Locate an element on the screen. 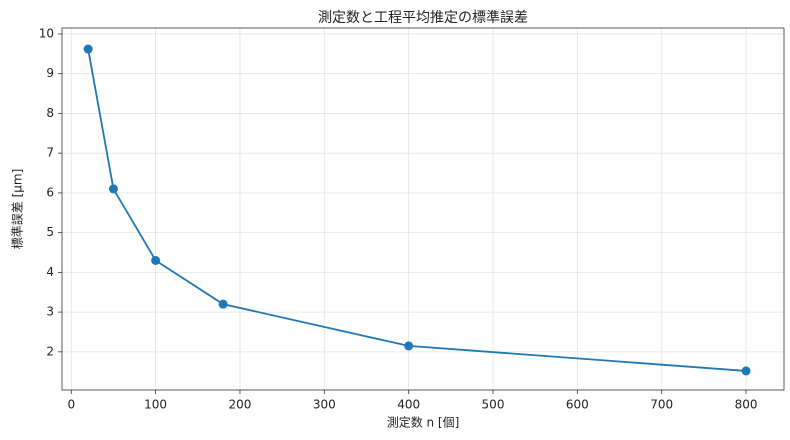  y-tick-label: 8 is located at coordinates (50, 113).